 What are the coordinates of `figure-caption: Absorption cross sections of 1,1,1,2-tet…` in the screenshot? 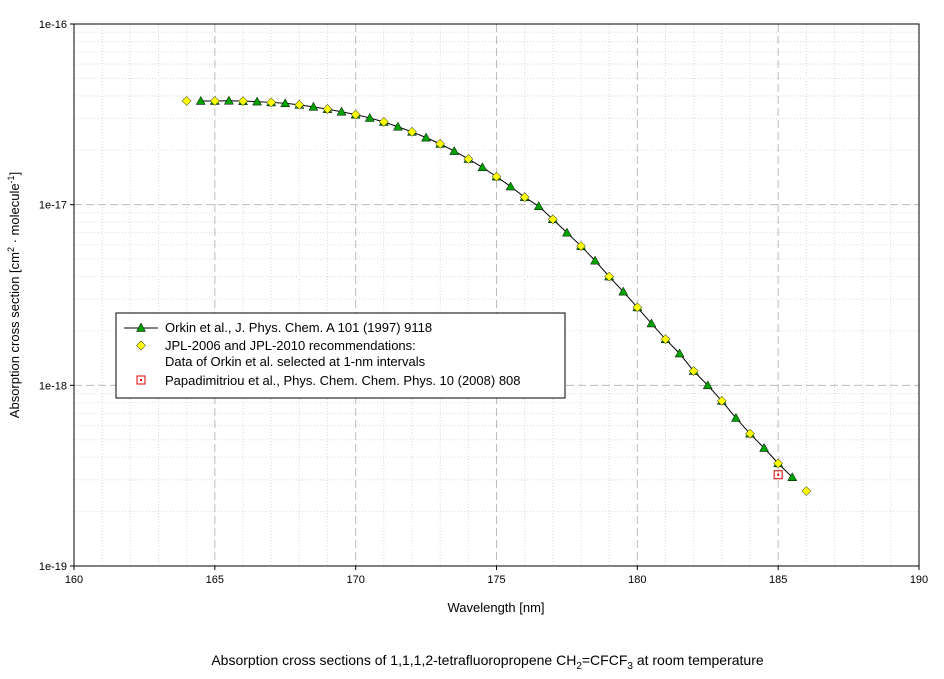 It's located at (487, 662).